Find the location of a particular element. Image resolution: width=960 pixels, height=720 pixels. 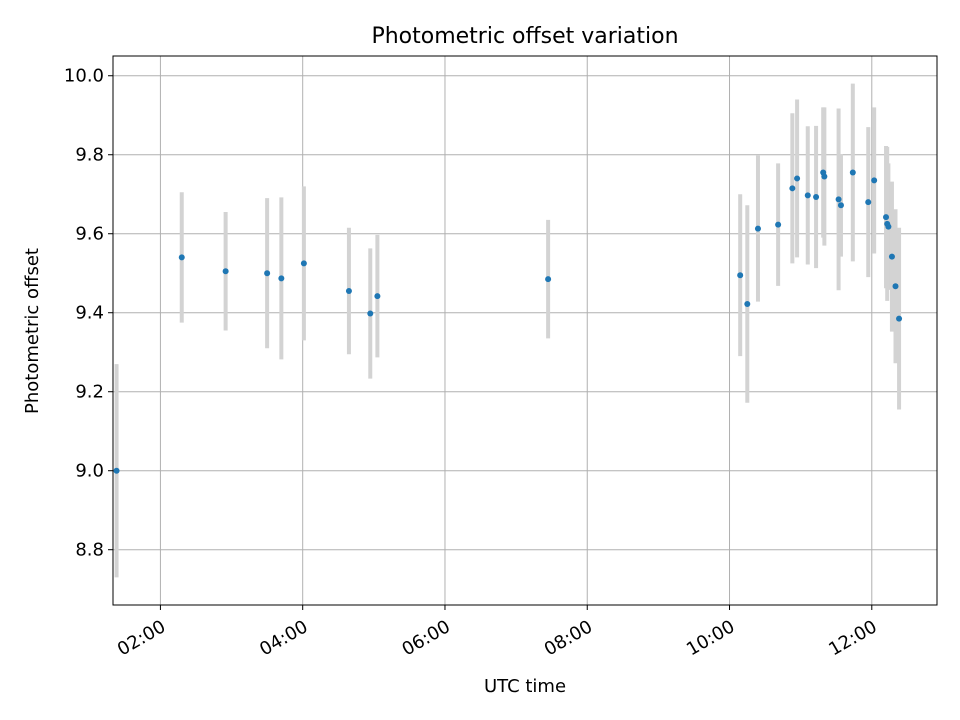

x-axis-label: UTC time is located at coordinates (525, 686).